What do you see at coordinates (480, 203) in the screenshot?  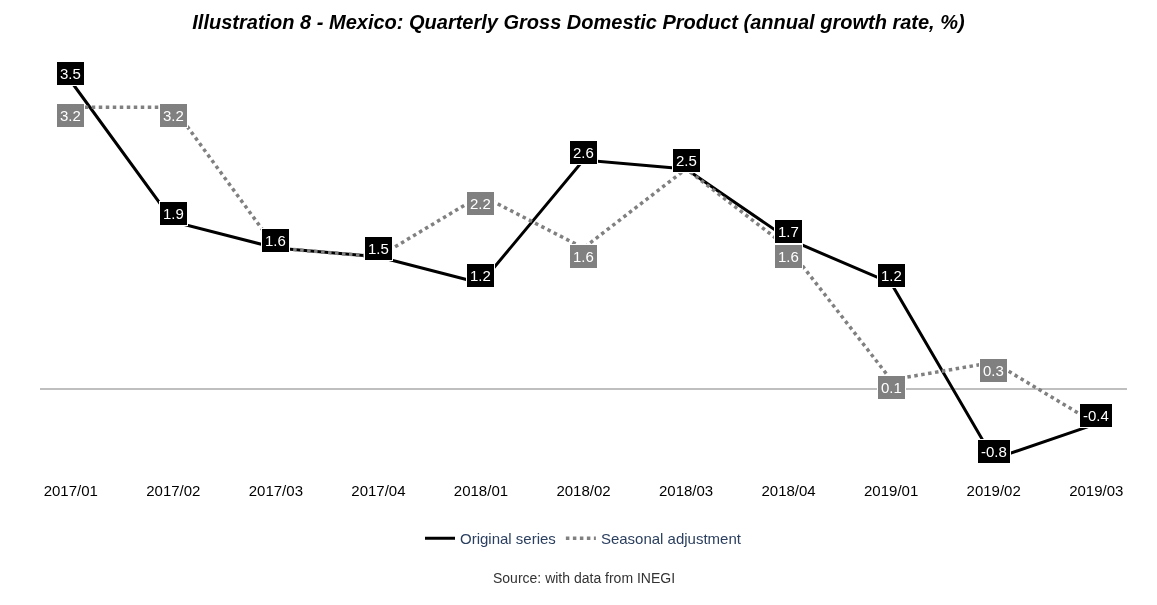 I see `data-label: 2.2` at bounding box center [480, 203].